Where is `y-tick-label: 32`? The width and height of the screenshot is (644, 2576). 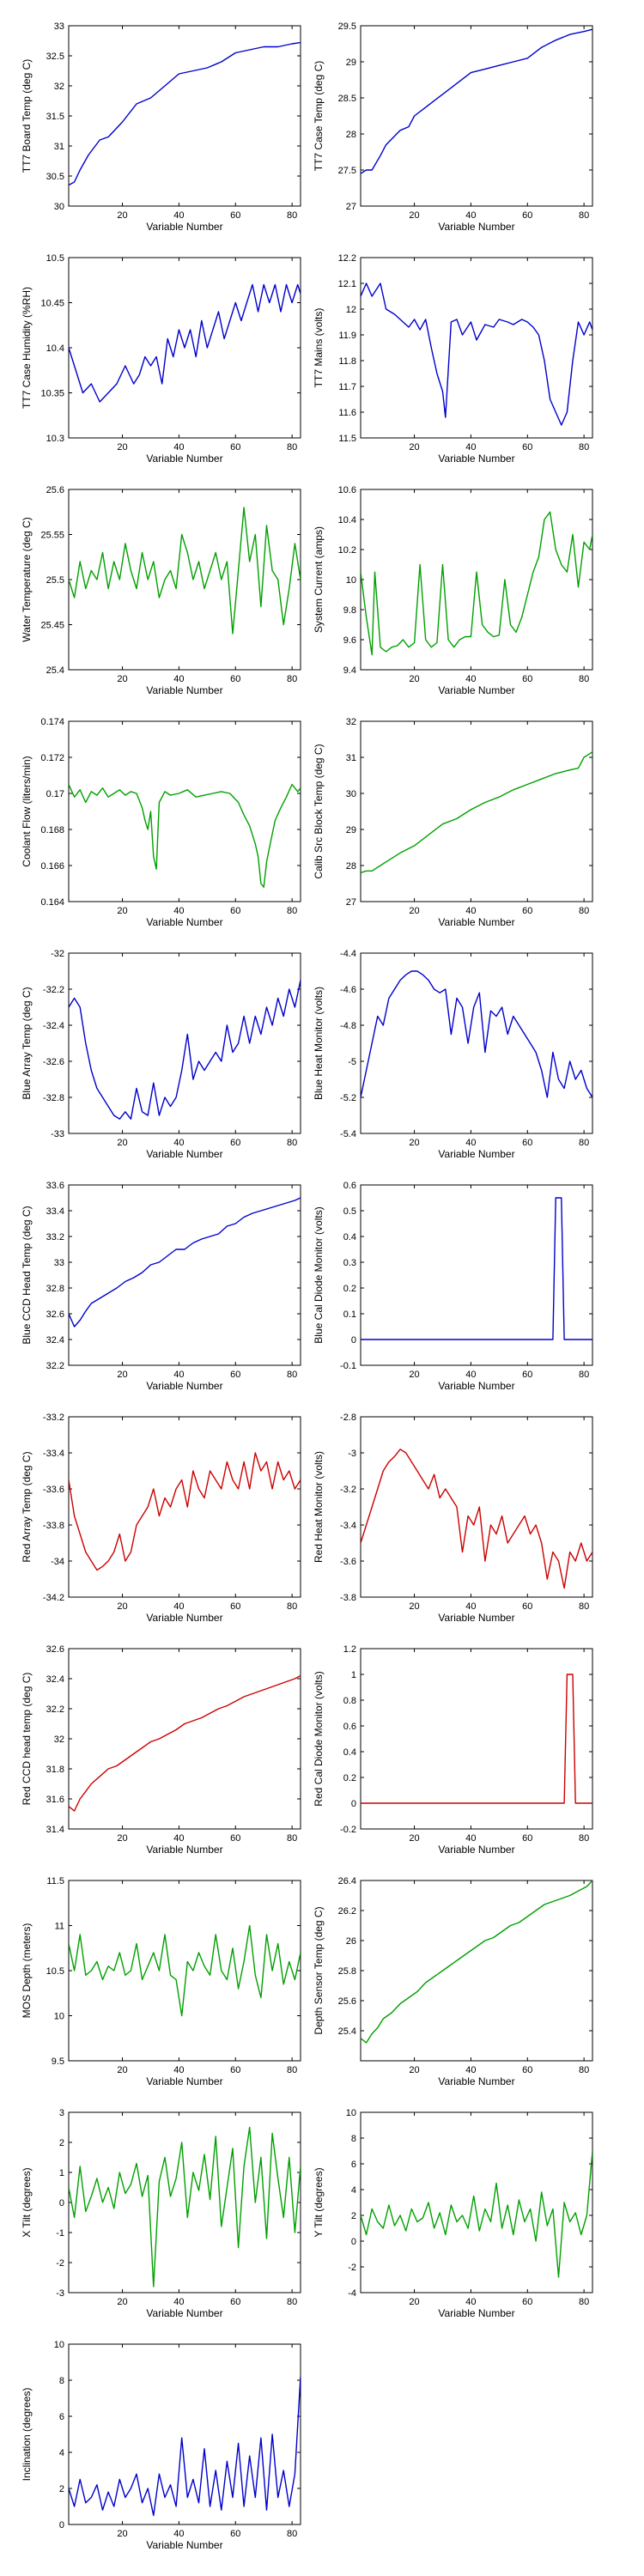 y-tick-label: 32 is located at coordinates (59, 87).